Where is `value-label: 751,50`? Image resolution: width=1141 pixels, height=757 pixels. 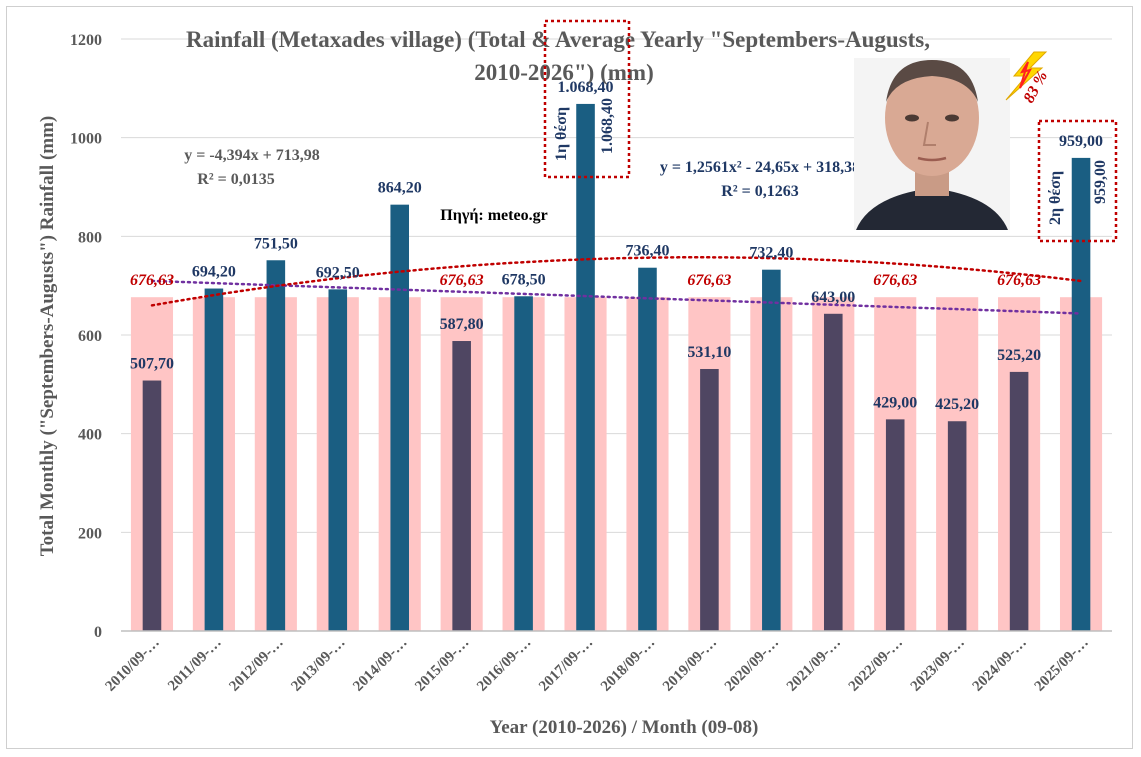
value-label: 751,50 is located at coordinates (276, 243).